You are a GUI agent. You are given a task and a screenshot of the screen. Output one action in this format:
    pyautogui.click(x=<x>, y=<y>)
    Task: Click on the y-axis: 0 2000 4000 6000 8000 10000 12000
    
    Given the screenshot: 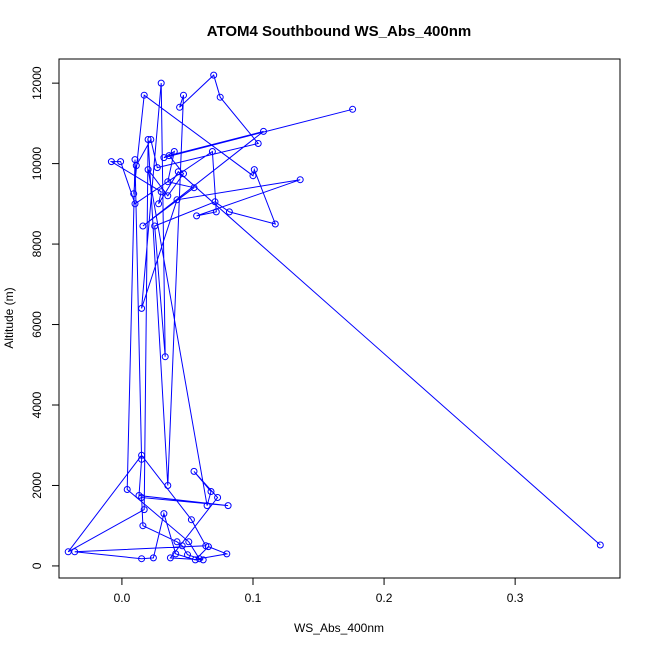 What is the action you would take?
    pyautogui.click(x=45, y=317)
    